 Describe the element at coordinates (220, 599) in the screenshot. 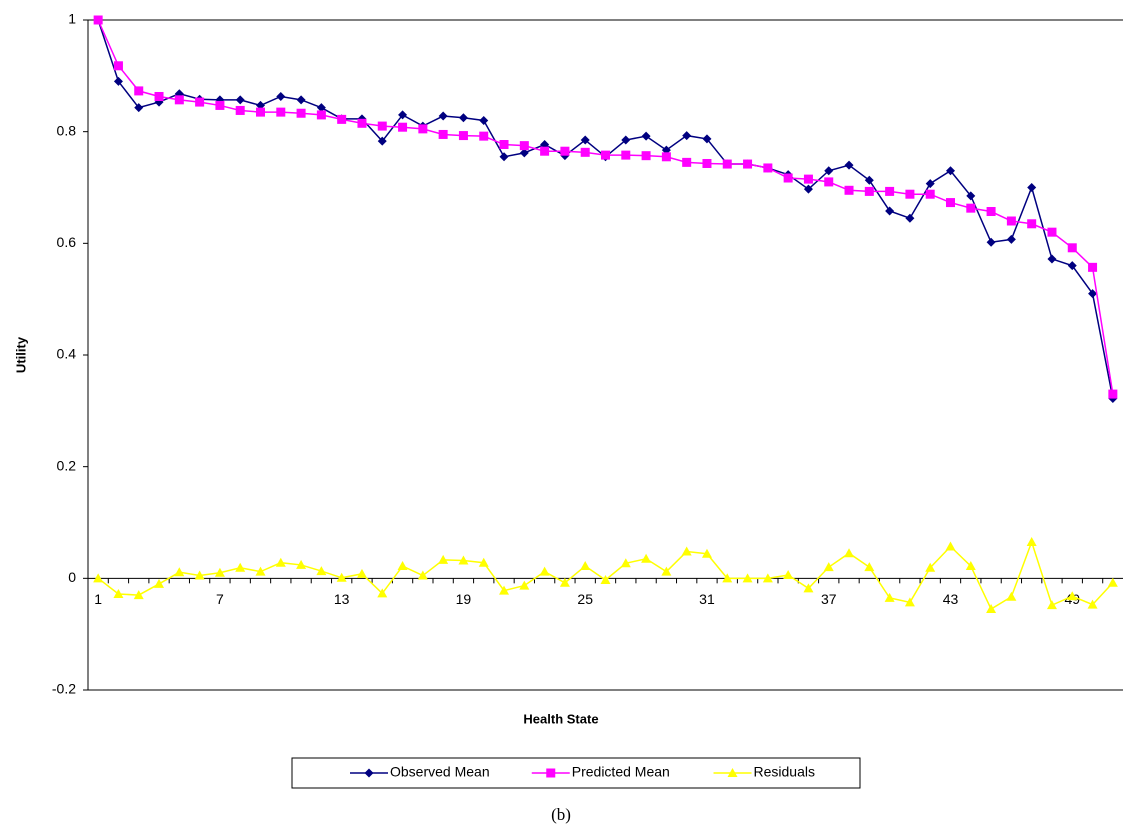

I see `x-tick-label: 7` at that location.